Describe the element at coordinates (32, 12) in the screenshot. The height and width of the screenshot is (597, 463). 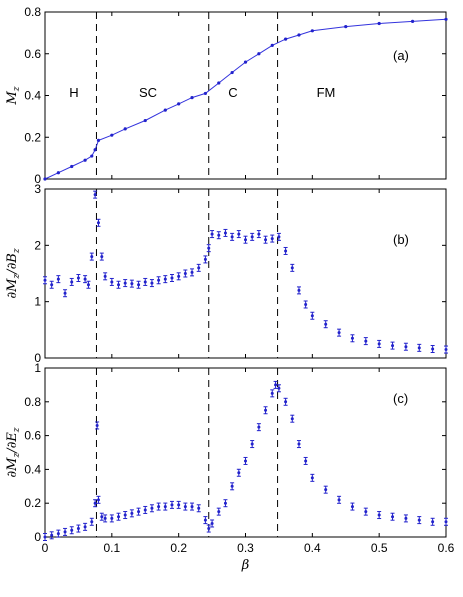
I see `y-tick-label: 0.8` at that location.